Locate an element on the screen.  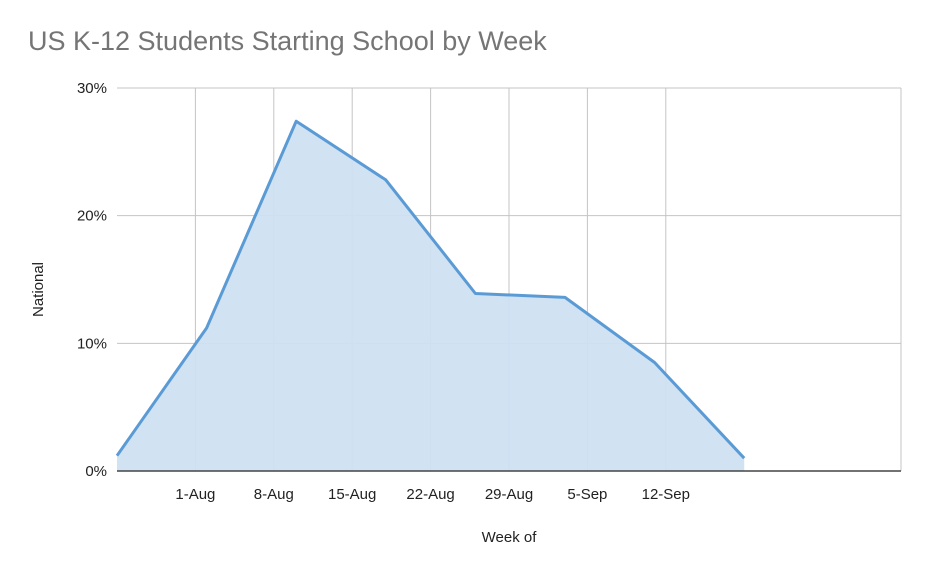
x-tick-label: 29-Aug is located at coordinates (509, 494).